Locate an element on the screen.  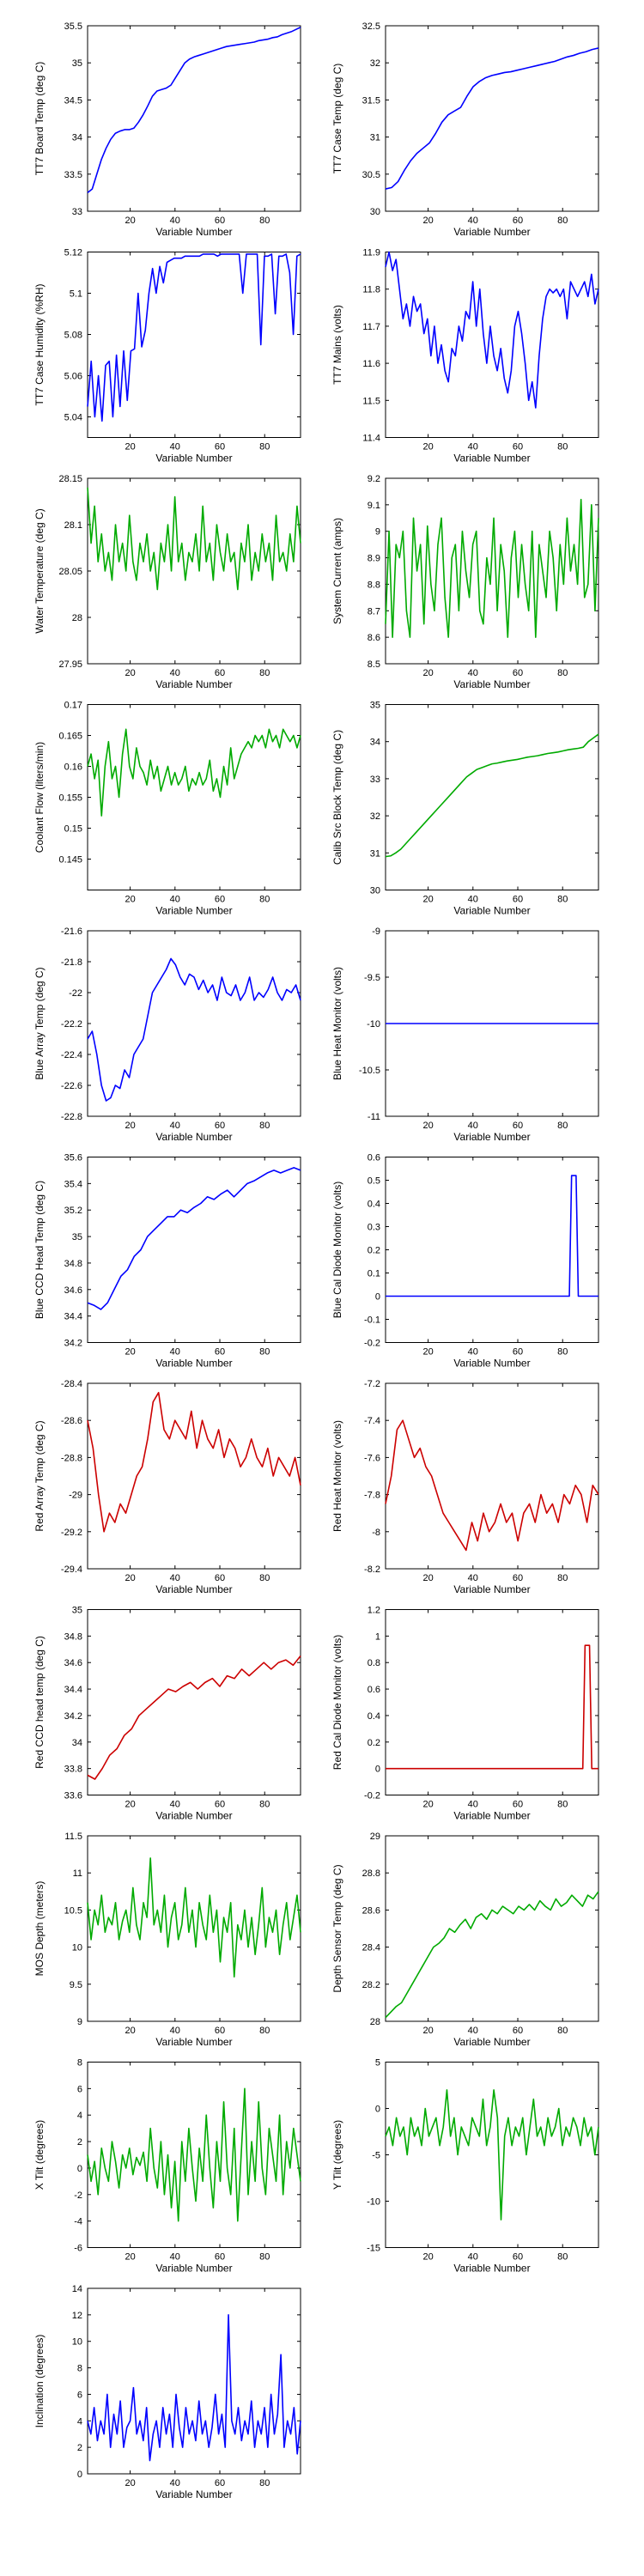
y-tick-label: 27.95 is located at coordinates (70, 664).